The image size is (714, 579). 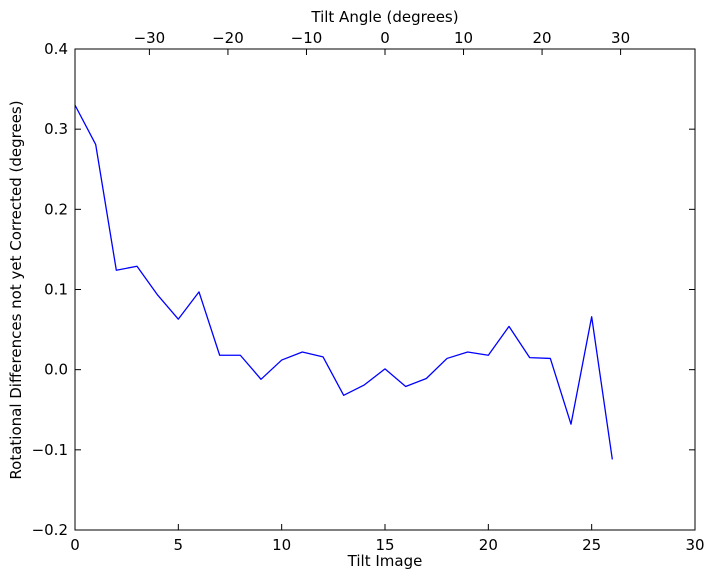 I want to click on top-tick-label: 20, so click(x=542, y=38).